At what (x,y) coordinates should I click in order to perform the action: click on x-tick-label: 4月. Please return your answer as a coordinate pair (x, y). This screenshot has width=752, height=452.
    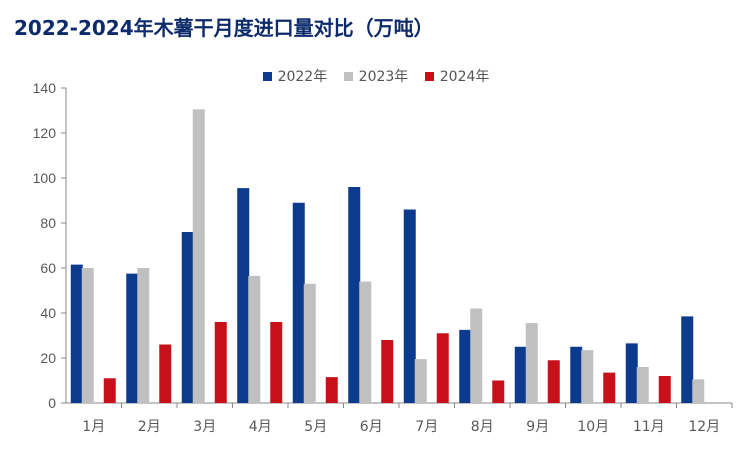
    Looking at the image, I should click on (260, 427).